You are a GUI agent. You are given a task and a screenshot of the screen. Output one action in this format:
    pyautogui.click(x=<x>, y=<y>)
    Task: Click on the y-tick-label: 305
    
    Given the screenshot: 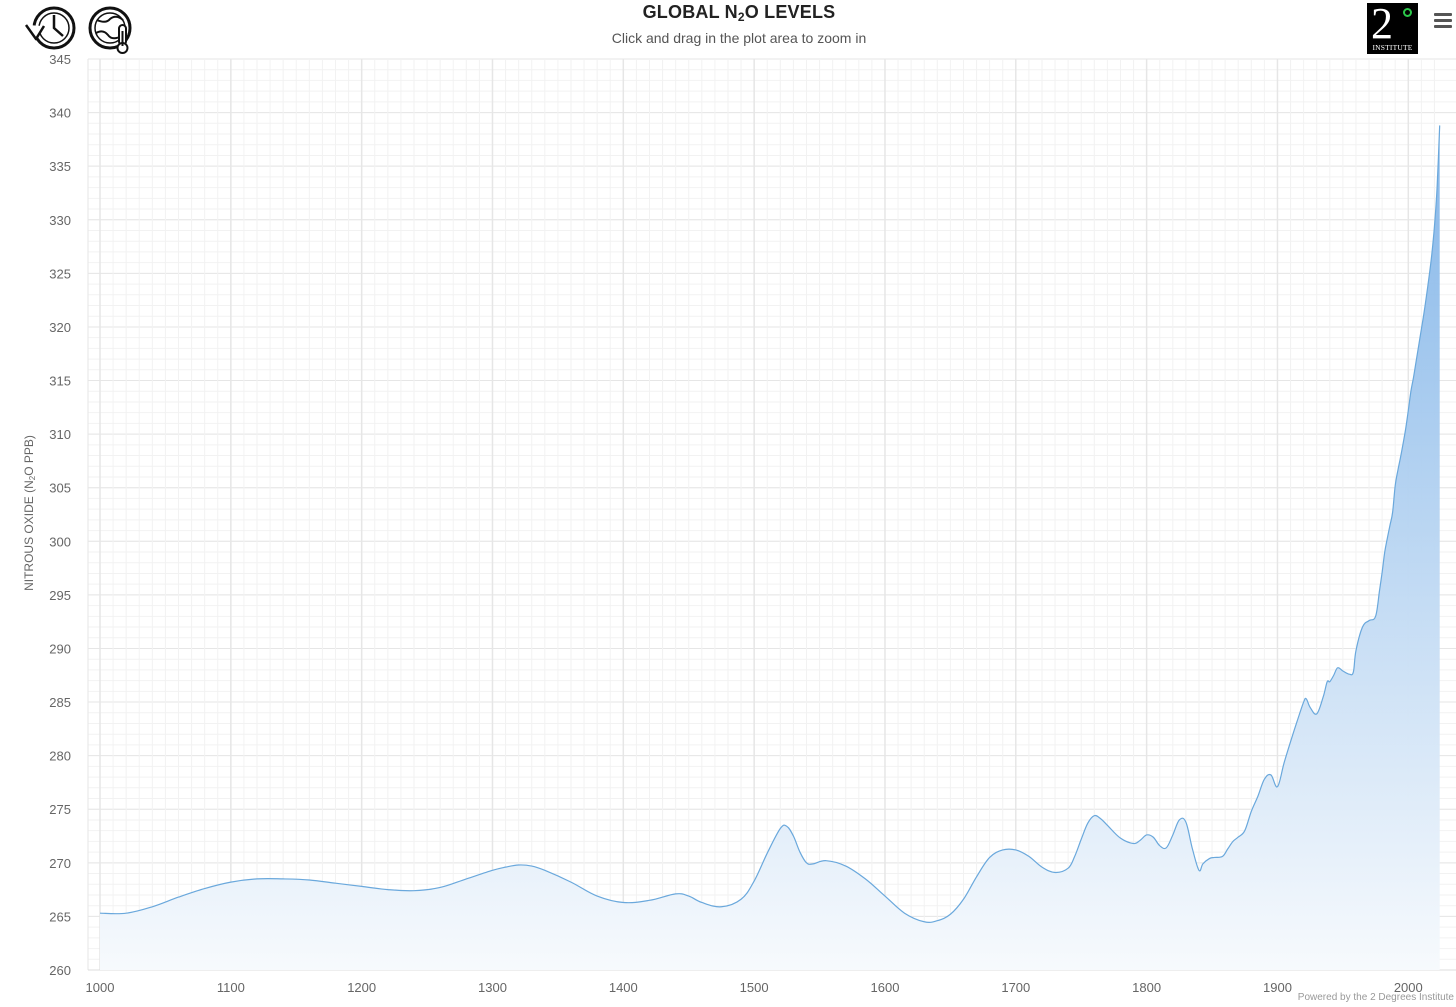 What is the action you would take?
    pyautogui.click(x=60, y=488)
    